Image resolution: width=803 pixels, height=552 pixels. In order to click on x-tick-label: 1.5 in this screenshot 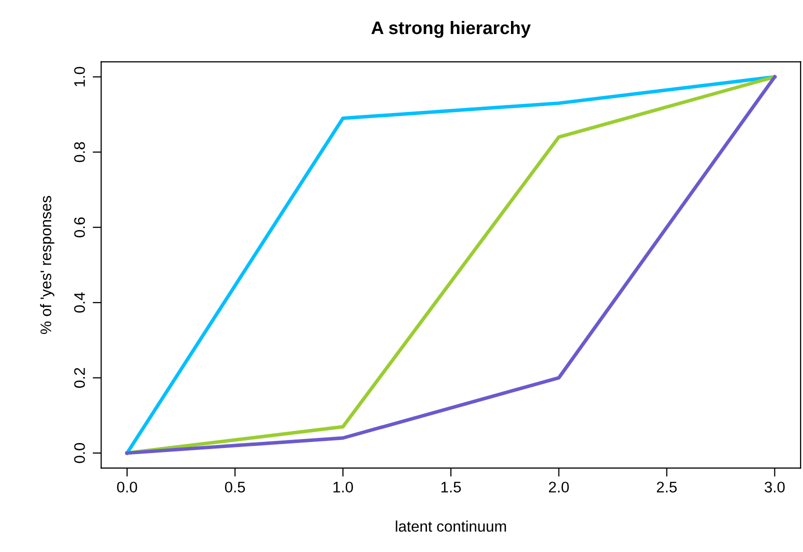, I will do `click(451, 487)`.